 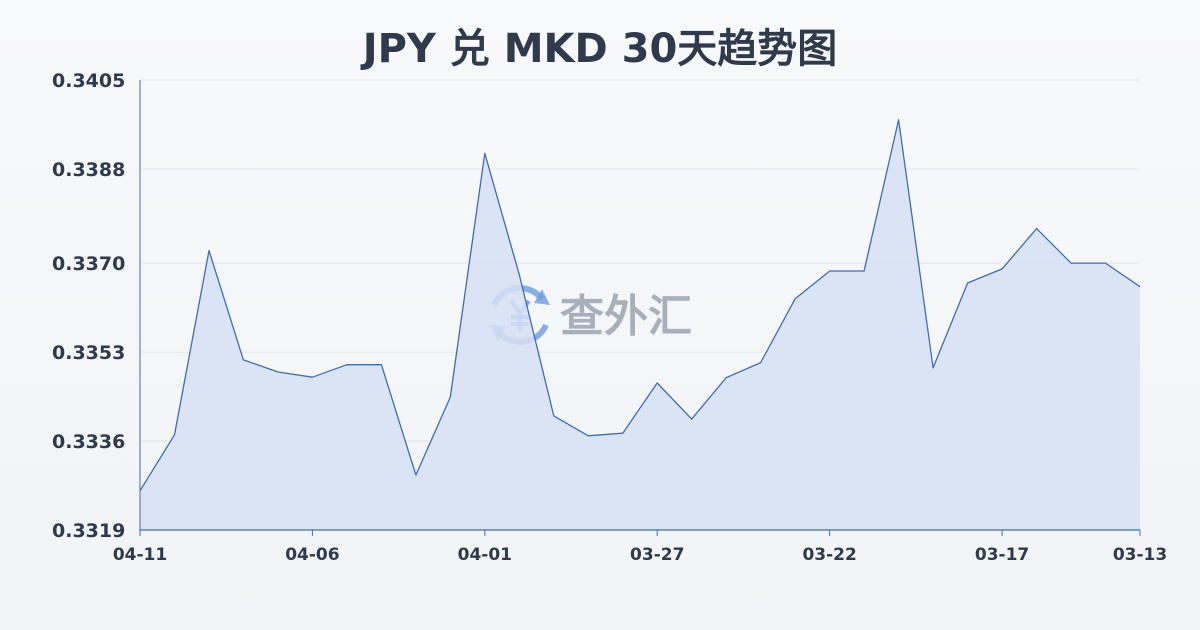 I want to click on y-tick-label: 0.3319, so click(x=88, y=531).